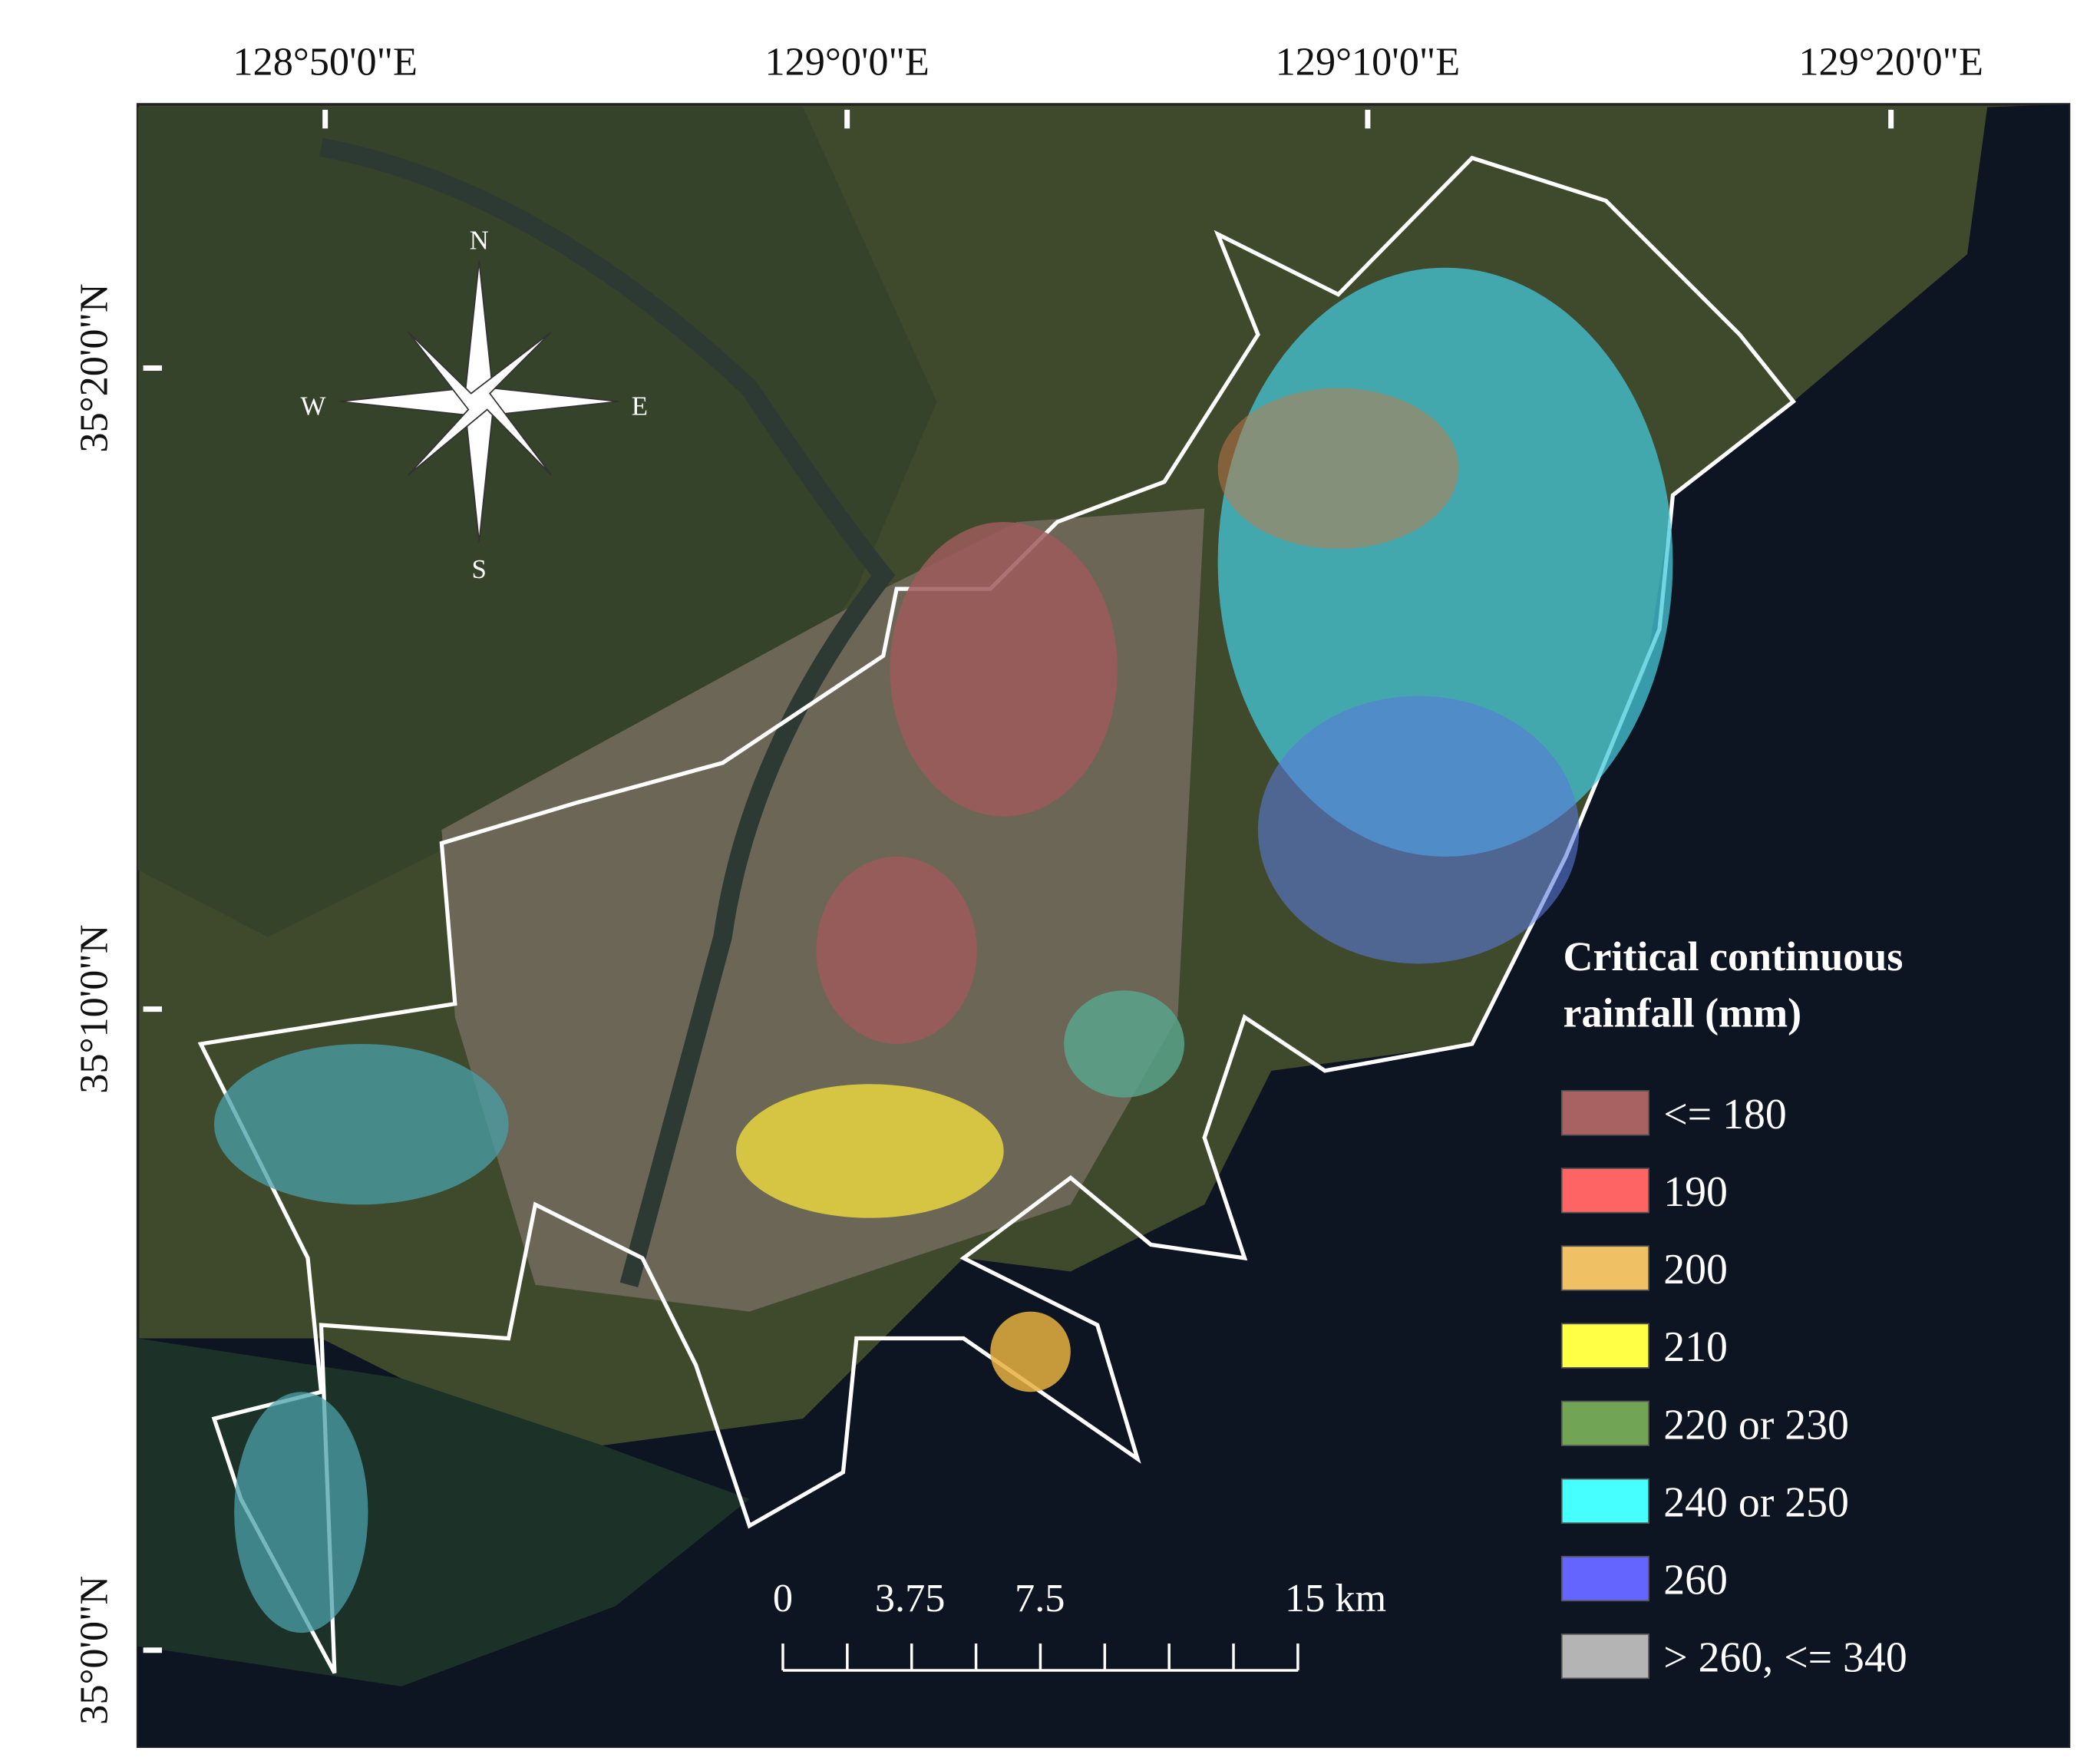 This screenshot has width=2077, height=1764. Describe the element at coordinates (93, 1650) in the screenshot. I see `latitude-label: 35°0'0"N` at that location.